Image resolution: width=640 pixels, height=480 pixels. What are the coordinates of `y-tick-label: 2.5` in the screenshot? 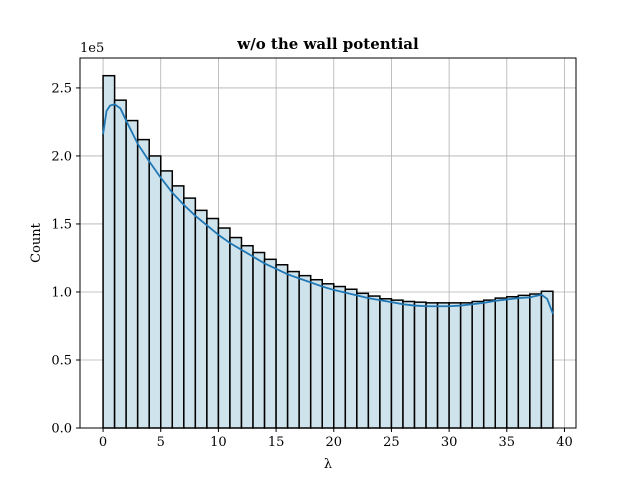 It's located at (61, 88).